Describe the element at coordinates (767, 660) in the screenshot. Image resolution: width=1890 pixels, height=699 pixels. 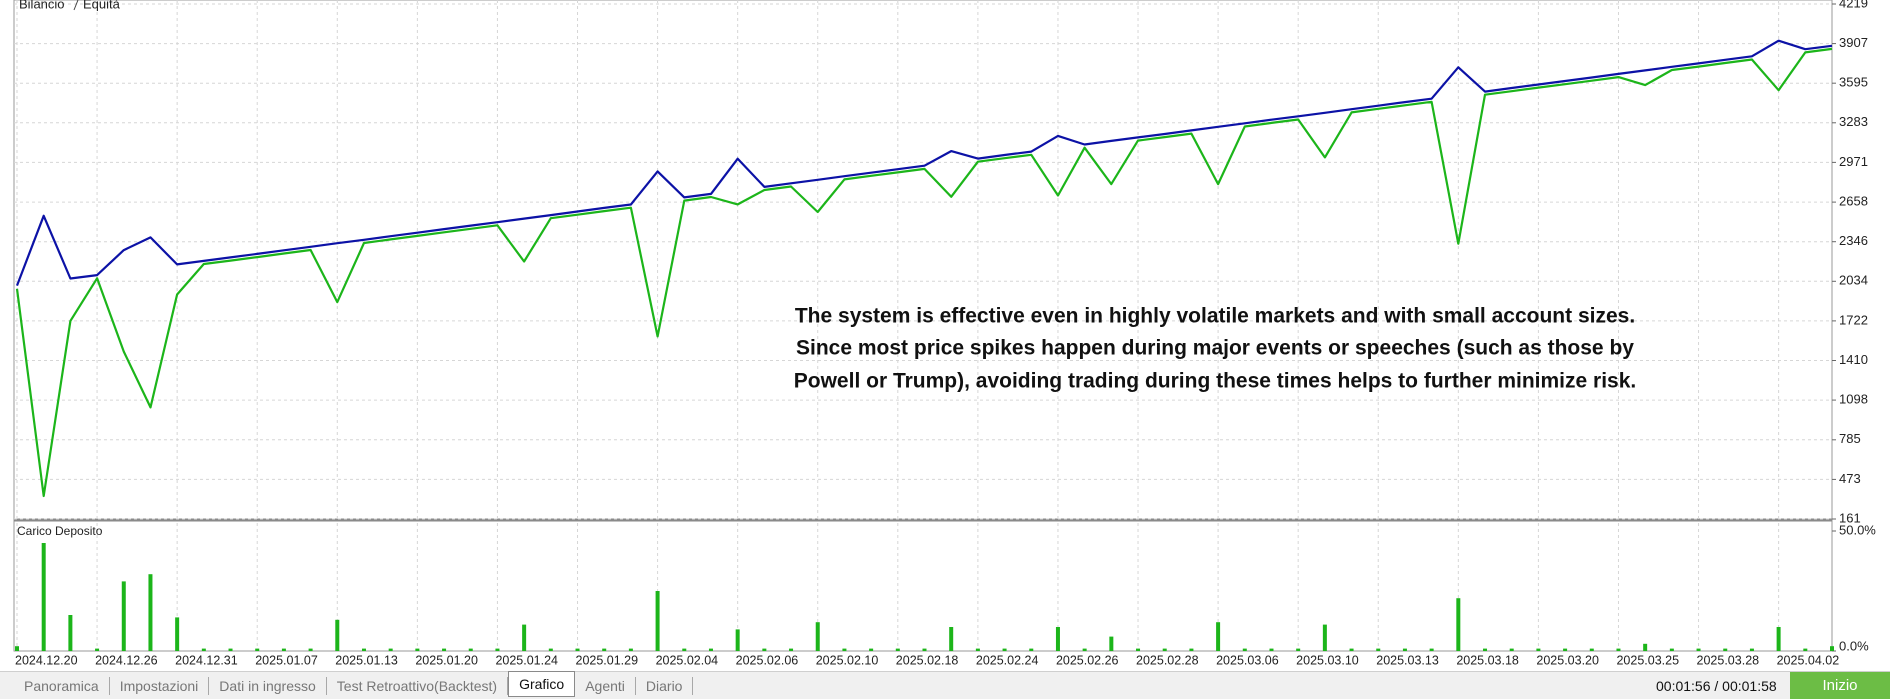
I see `x-tick-label: 2025.02.06` at that location.